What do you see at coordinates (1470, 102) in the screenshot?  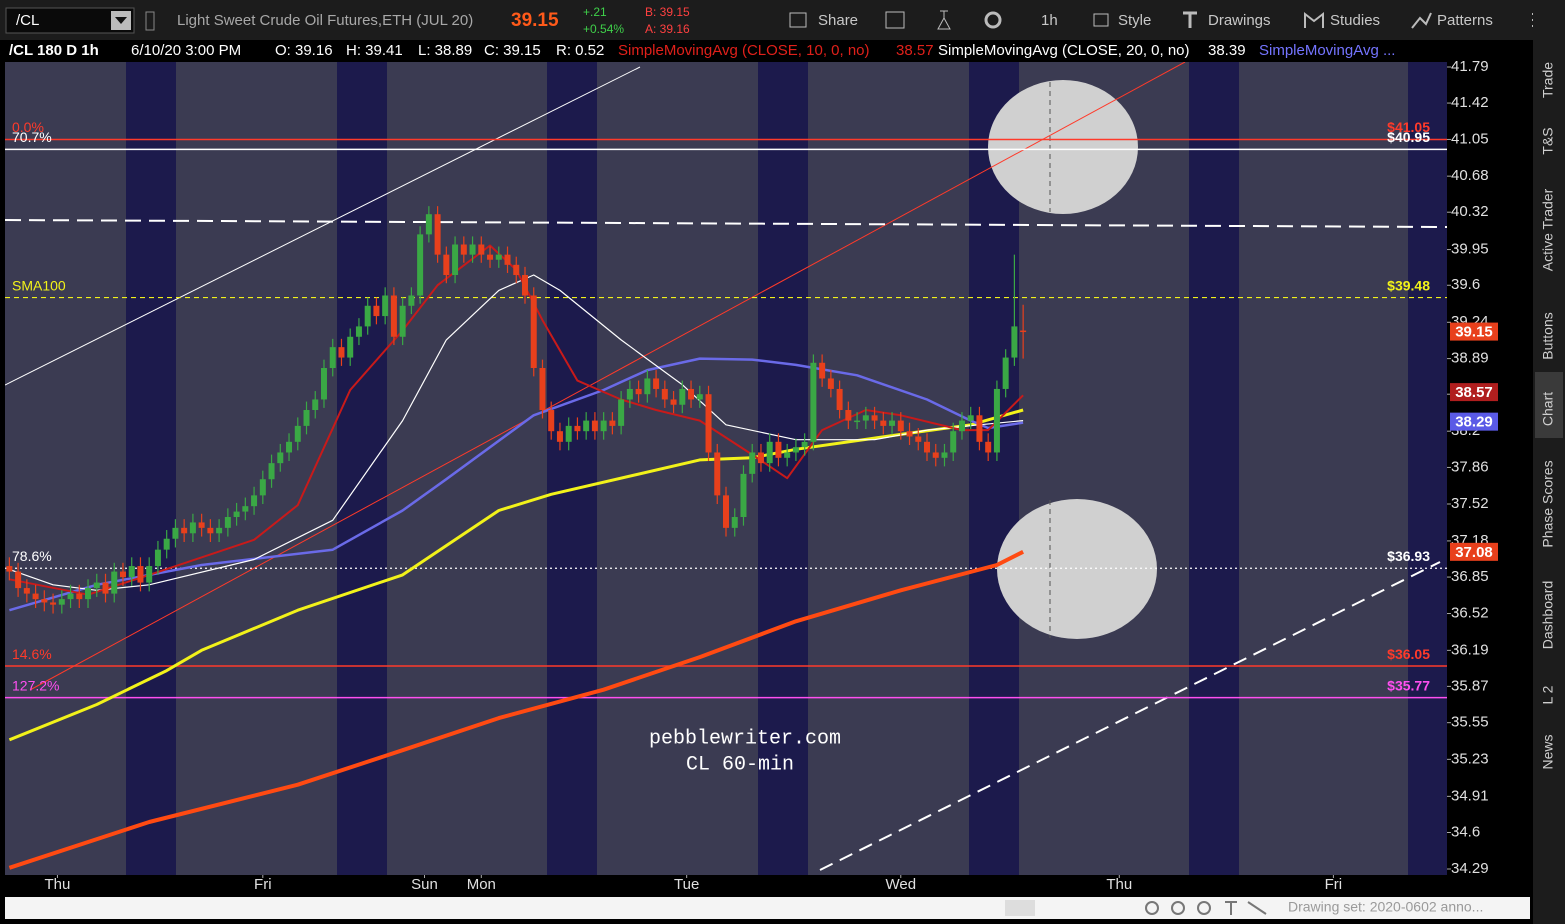 I see `y-tick-label: 41.42` at bounding box center [1470, 102].